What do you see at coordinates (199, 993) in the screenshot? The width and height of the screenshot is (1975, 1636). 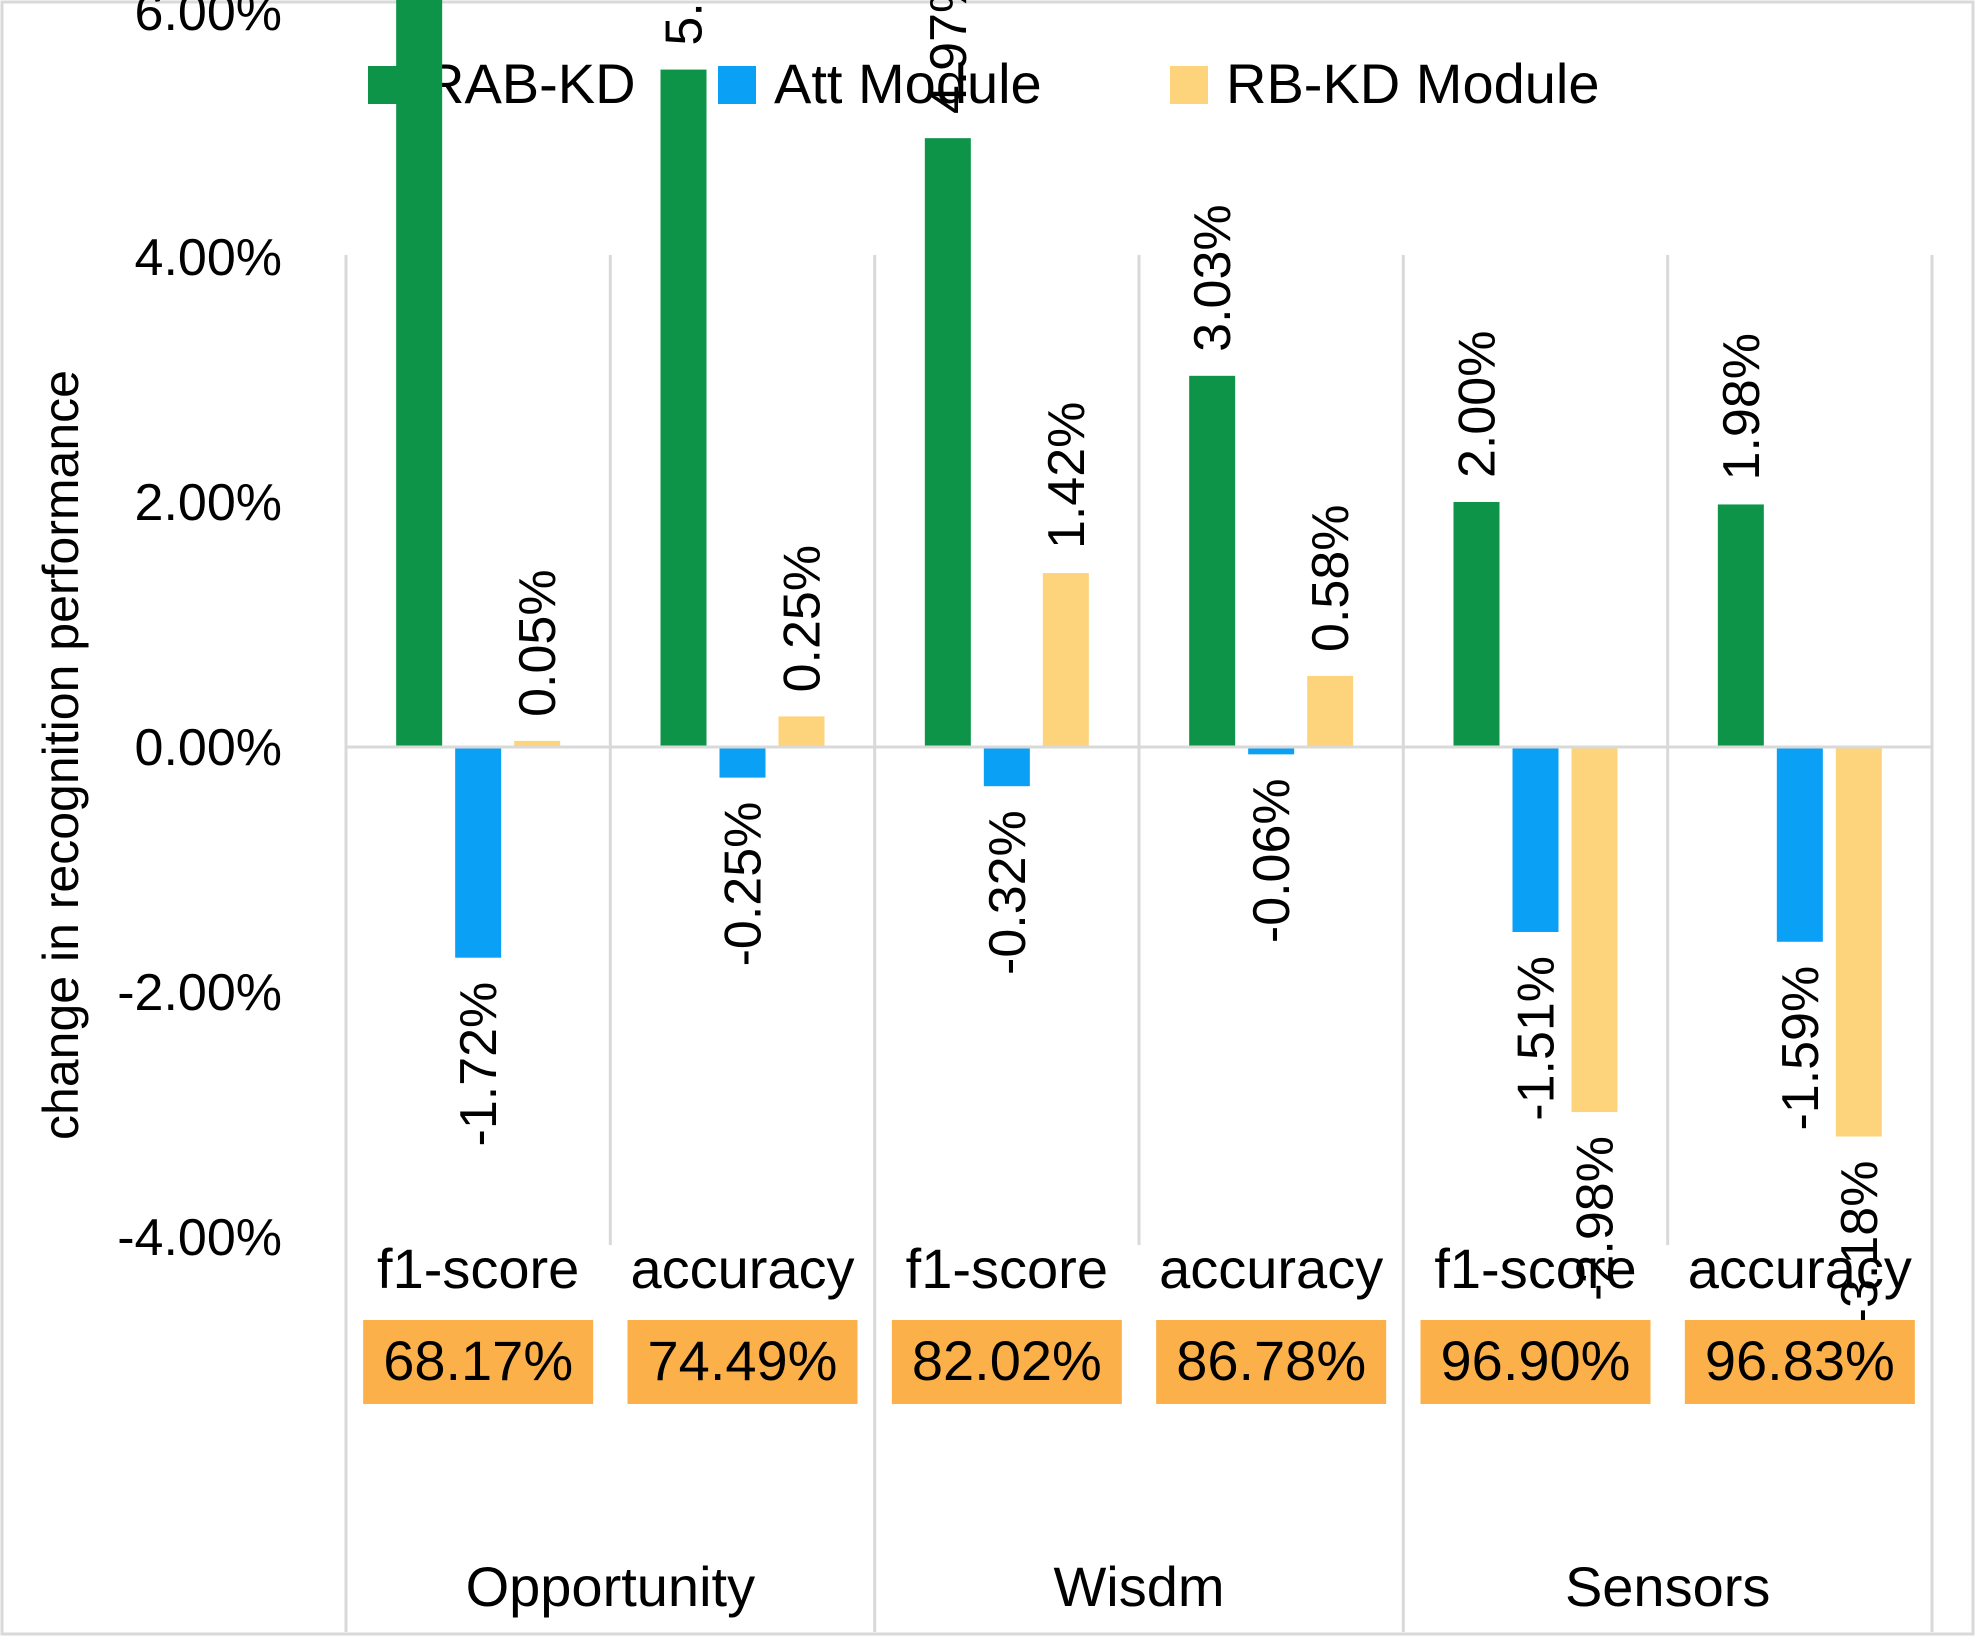 I see `y-tick-label: -2.00%` at bounding box center [199, 993].